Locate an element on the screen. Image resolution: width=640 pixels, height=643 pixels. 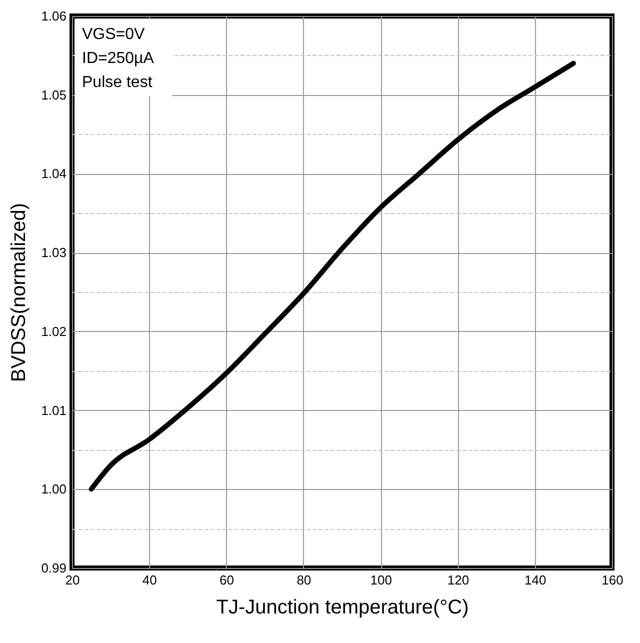
x-tick-label: 60 is located at coordinates (227, 580).